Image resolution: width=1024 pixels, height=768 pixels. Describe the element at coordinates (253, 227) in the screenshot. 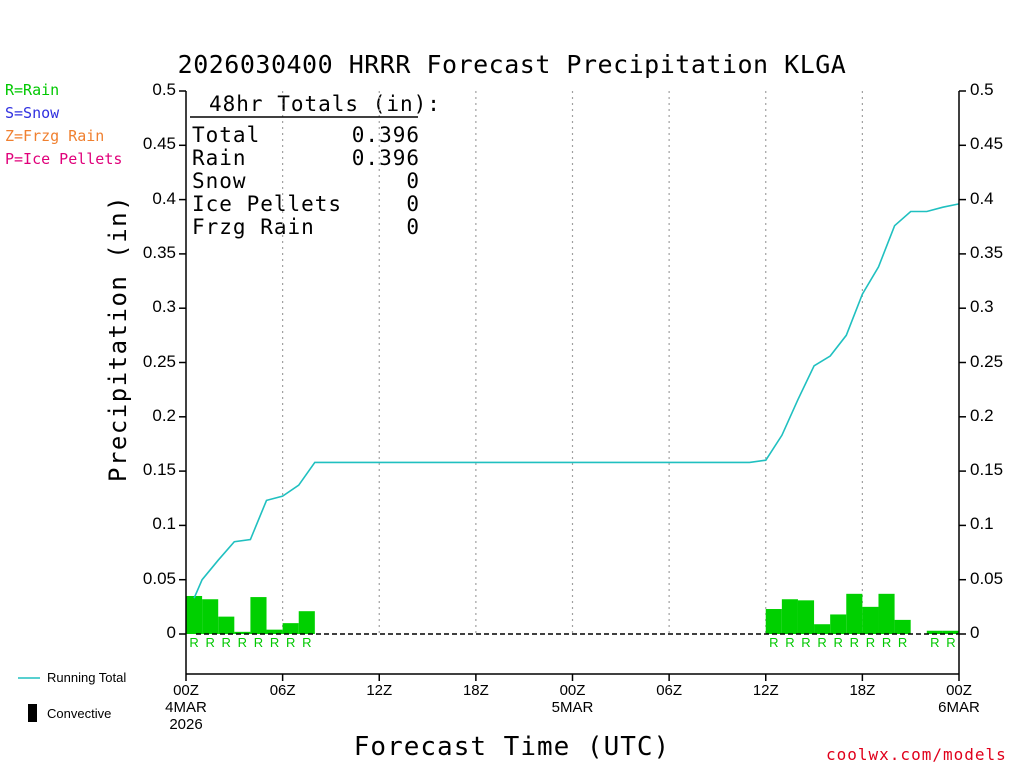

I see `totals-row-label: Frzg Rain` at that location.